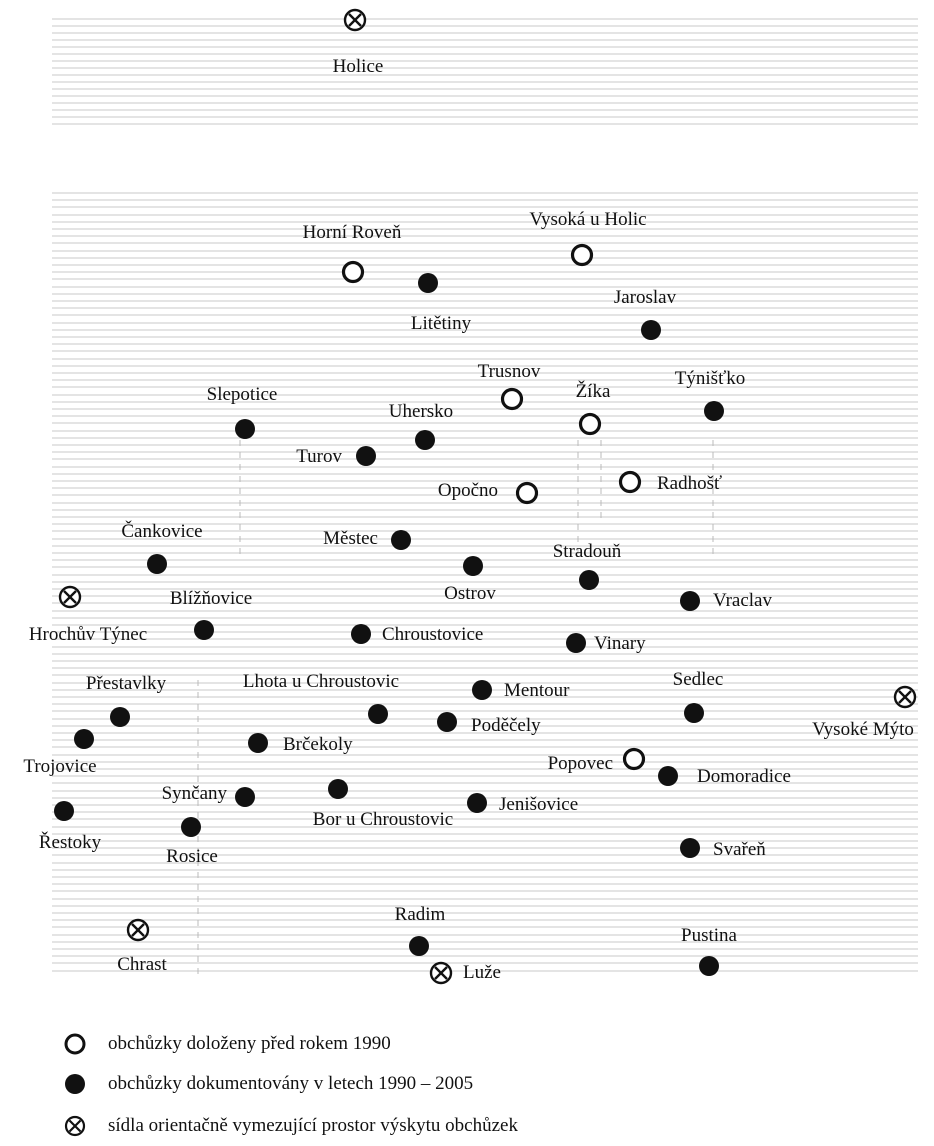 This screenshot has width=934, height=1146. I want to click on marker-chrast, so click(138, 930).